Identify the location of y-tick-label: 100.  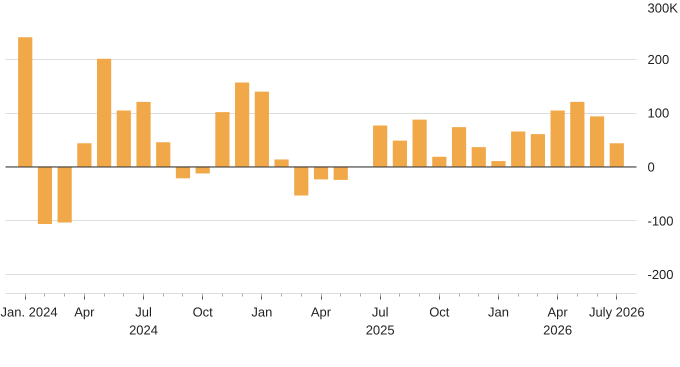
(659, 113).